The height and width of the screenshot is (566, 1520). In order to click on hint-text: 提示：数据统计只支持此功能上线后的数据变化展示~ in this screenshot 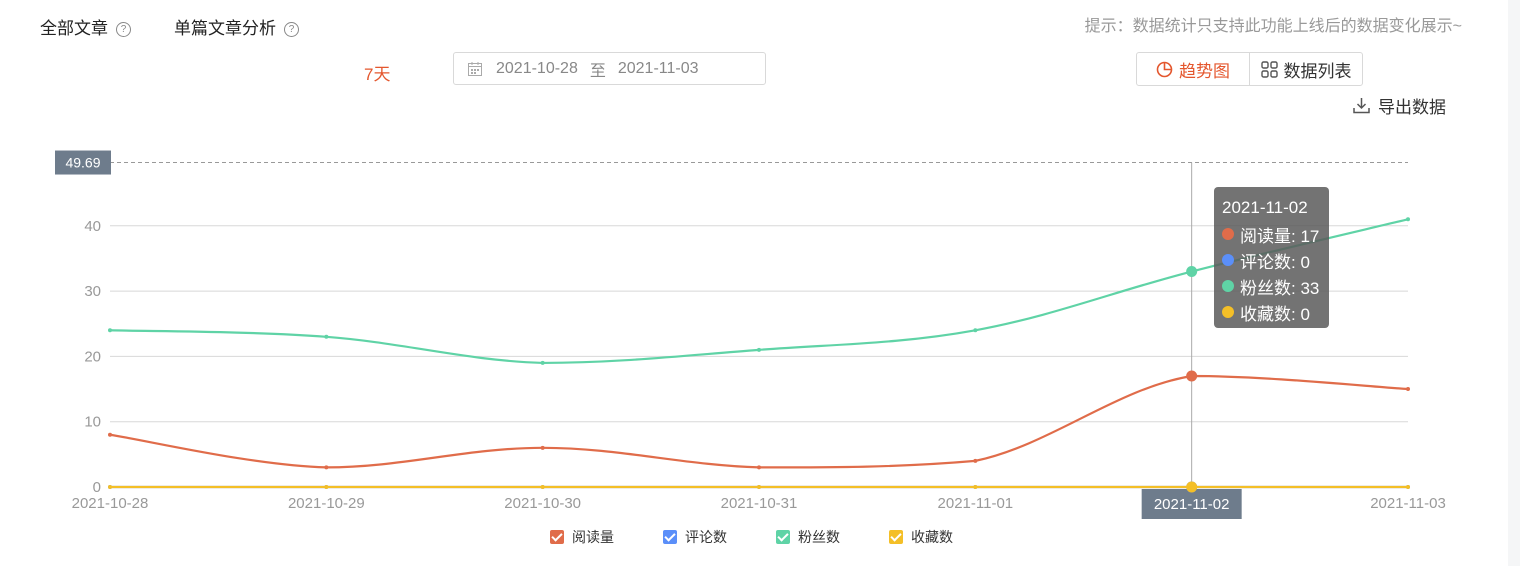, I will do `click(1273, 26)`.